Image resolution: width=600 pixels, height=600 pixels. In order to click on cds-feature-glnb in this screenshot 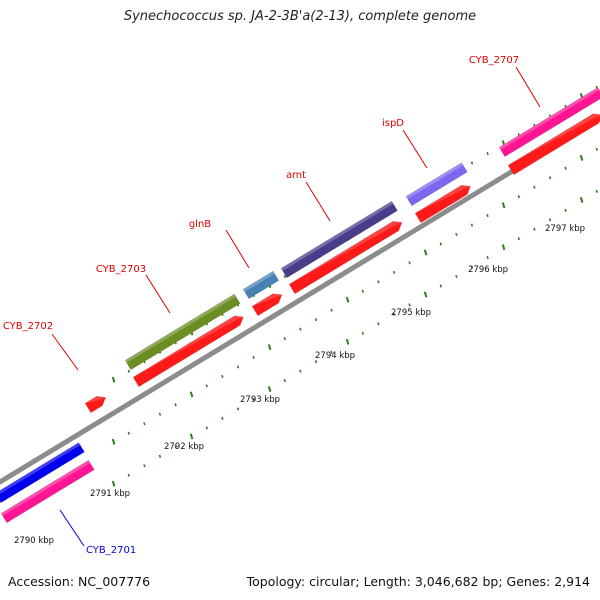, I will do `click(267, 305)`.